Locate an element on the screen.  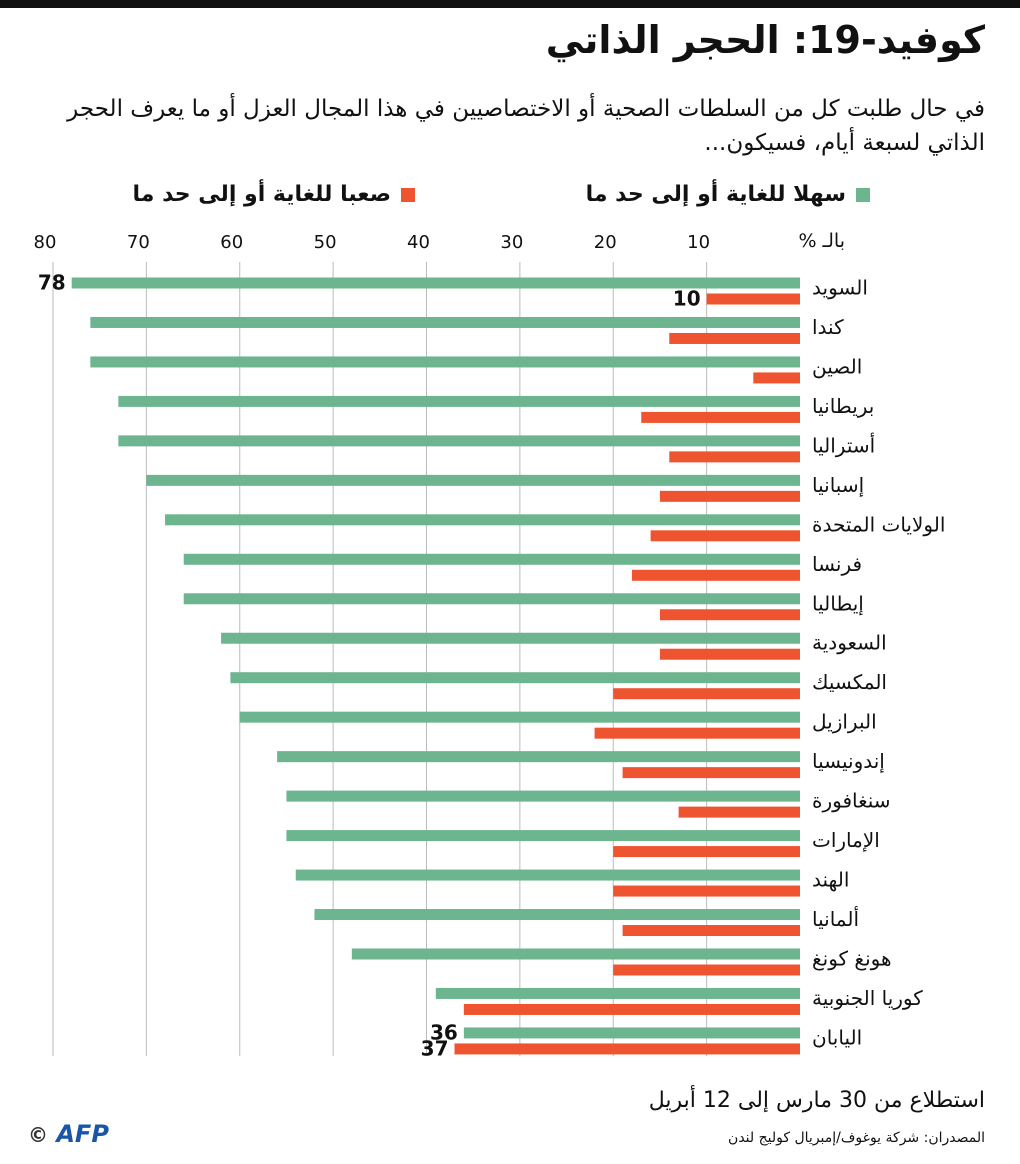
legend-label: صعبا للغاية أو إلى حد ما is located at coordinates (261, 194).